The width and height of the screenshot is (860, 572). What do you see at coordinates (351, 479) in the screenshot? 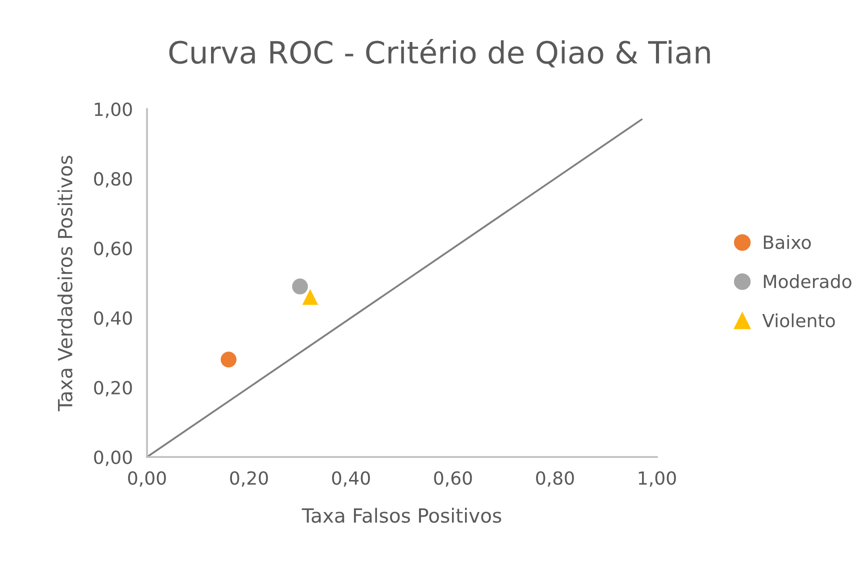
I see `x-tick-label: 0,40` at bounding box center [351, 479].